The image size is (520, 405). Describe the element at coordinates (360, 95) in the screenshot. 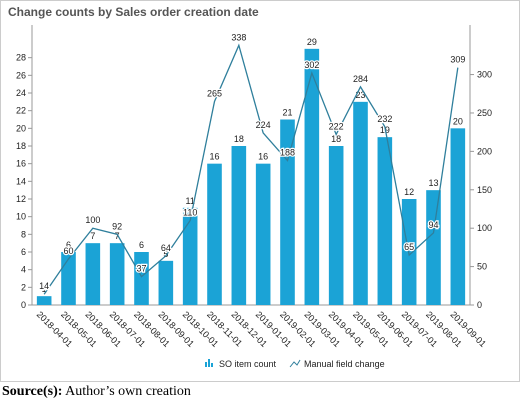

I see `bar-value-label: 23` at that location.